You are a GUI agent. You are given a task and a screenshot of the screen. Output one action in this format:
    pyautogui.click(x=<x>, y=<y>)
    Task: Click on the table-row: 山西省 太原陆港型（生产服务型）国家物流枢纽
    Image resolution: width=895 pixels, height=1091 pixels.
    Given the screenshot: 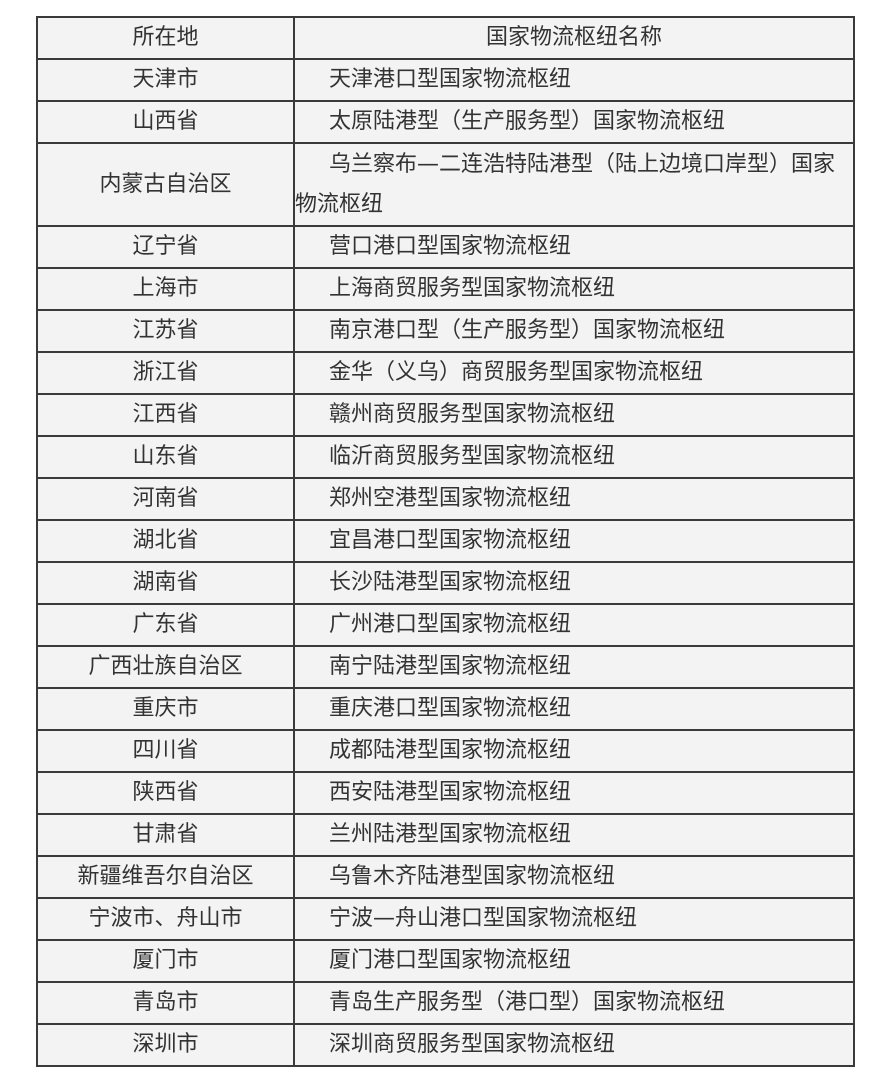 What is the action you would take?
    pyautogui.click(x=445, y=122)
    